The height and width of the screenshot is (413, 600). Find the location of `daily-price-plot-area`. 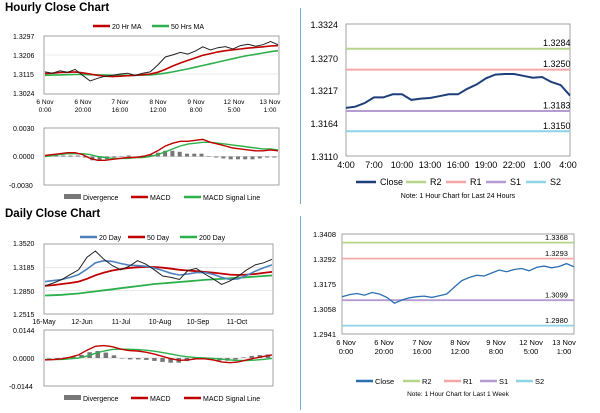

daily-price-plot-area is located at coordinates (158, 279).